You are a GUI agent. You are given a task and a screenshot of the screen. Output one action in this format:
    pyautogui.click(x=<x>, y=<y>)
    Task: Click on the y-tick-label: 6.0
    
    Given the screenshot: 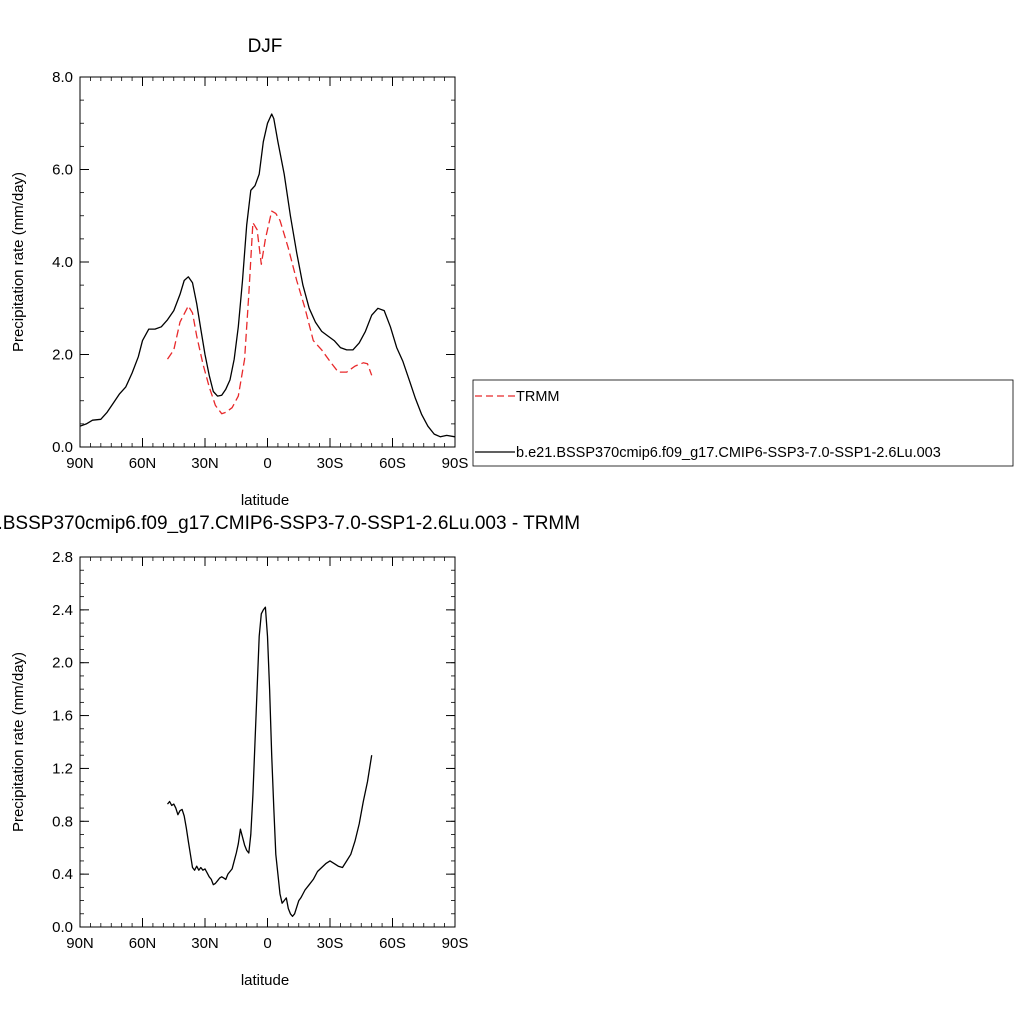 What is the action you would take?
    pyautogui.click(x=62, y=170)
    